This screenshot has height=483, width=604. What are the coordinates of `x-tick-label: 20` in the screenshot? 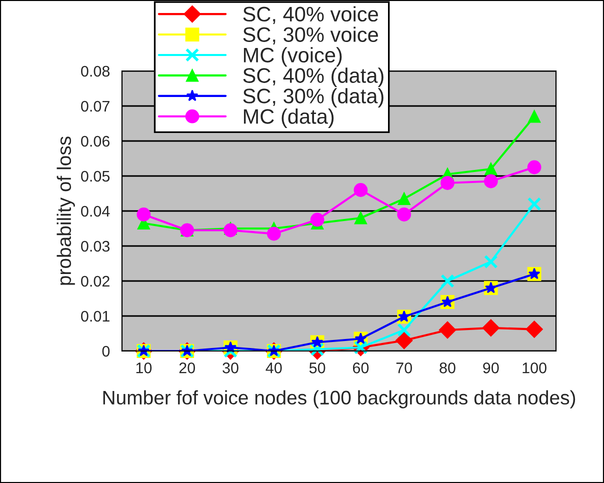 It's located at (187, 368).